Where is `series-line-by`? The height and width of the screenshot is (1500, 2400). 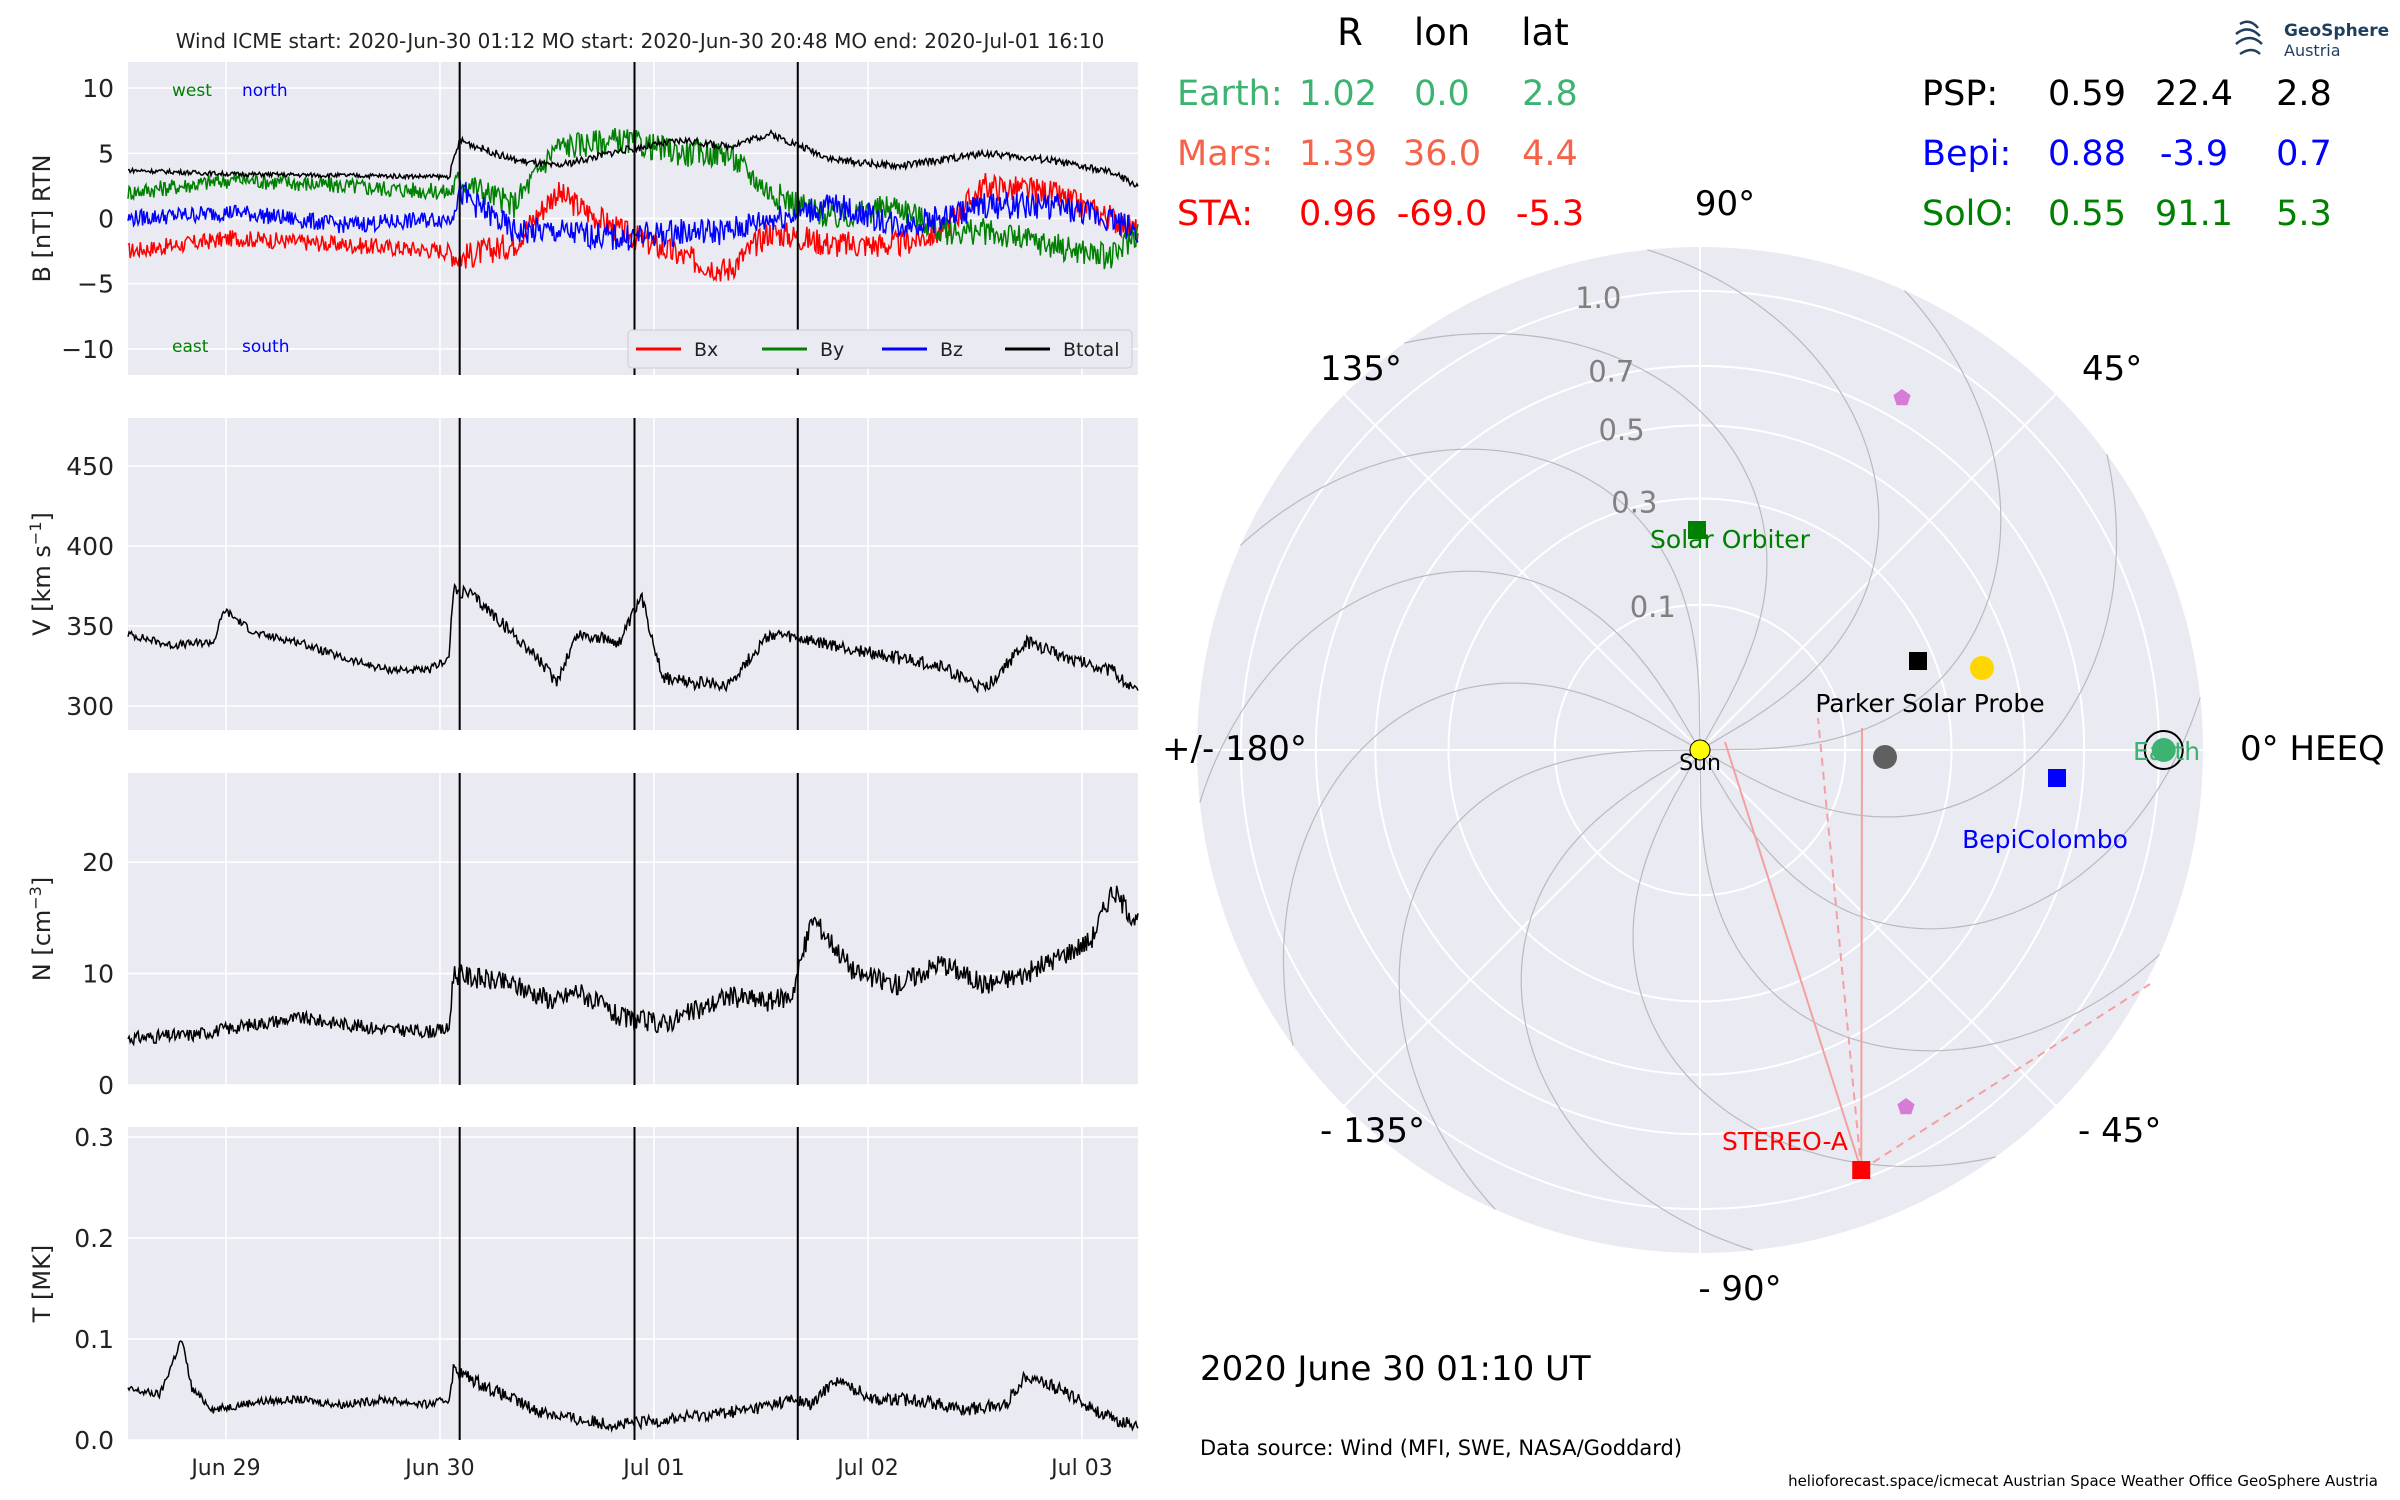 series-line-by is located at coordinates (633, 199).